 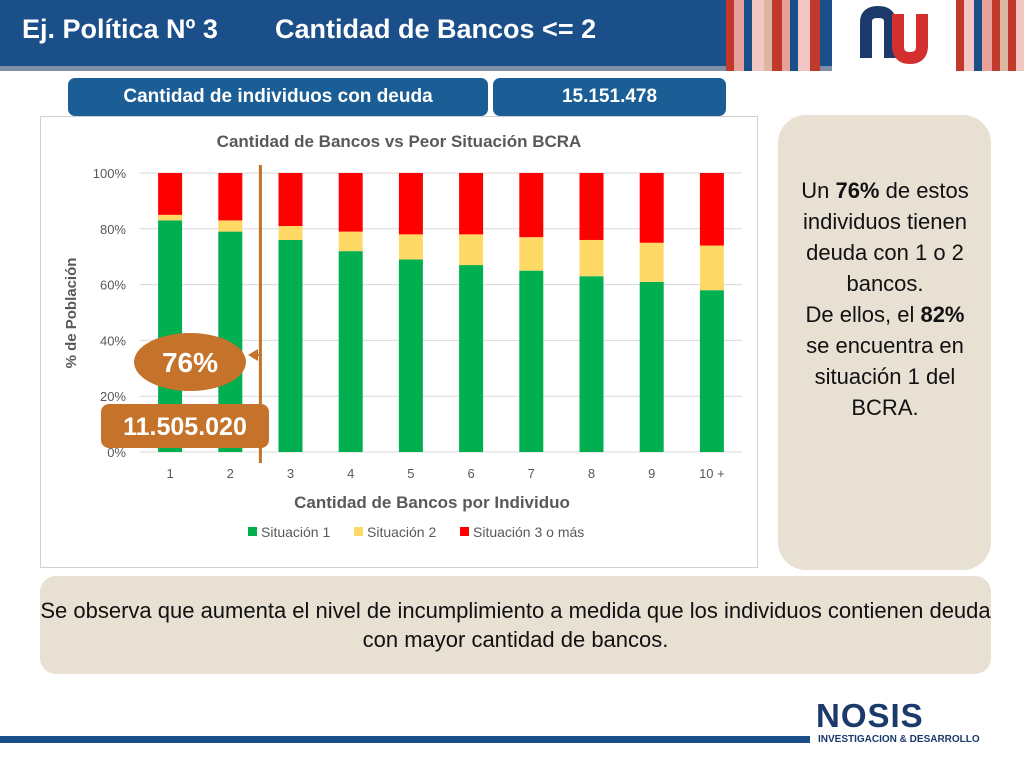 I want to click on page-title: Ej. Política Nº 3, so click(x=120, y=29).